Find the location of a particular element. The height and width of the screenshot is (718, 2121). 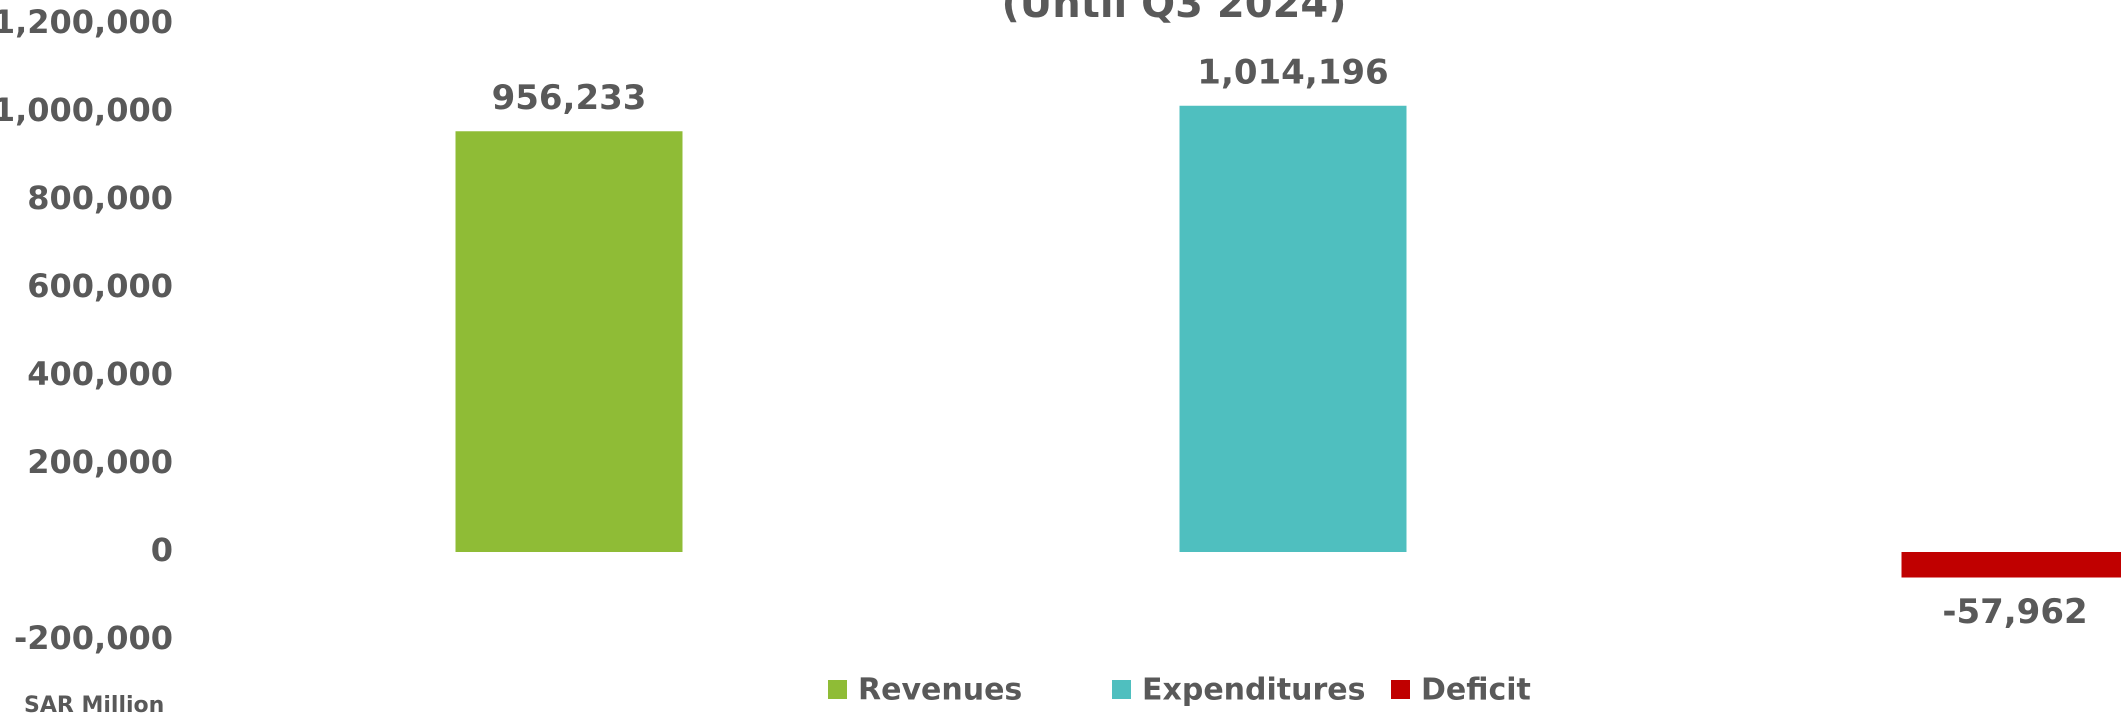

y-tick-label: -200,000 is located at coordinates (93, 638).